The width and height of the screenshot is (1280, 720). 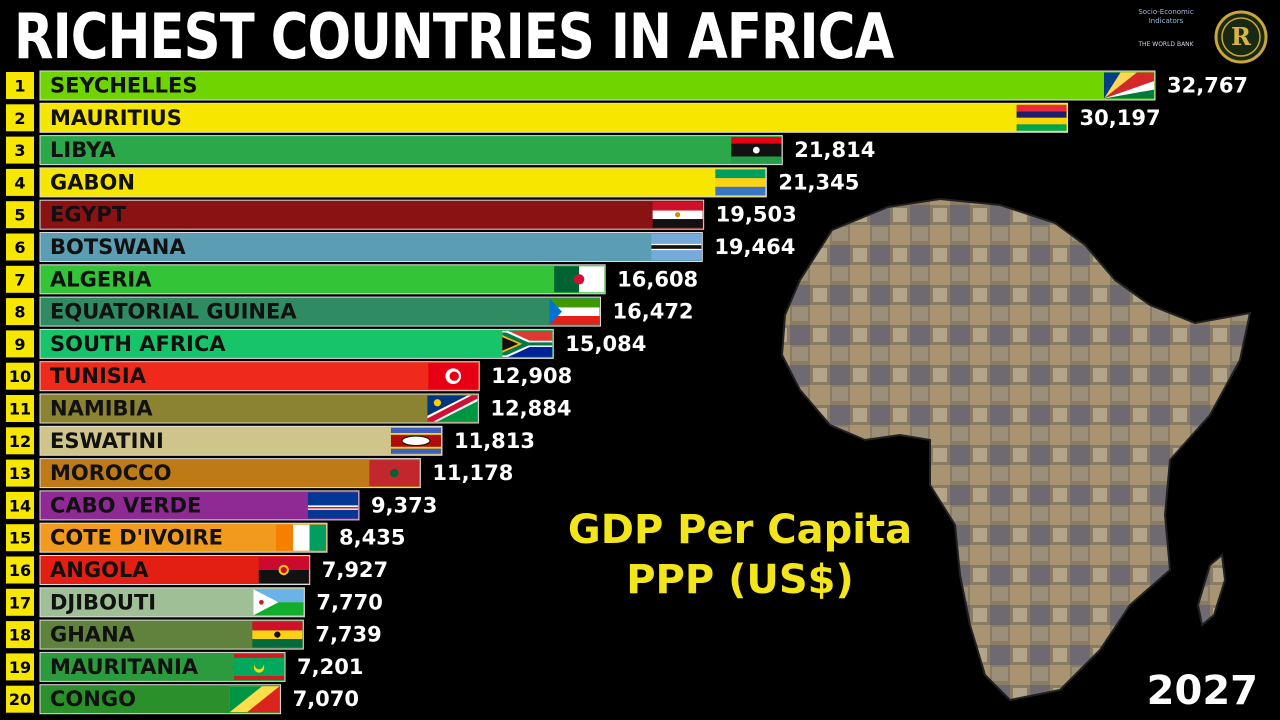 I want to click on rank-label: 19, so click(x=20, y=667).